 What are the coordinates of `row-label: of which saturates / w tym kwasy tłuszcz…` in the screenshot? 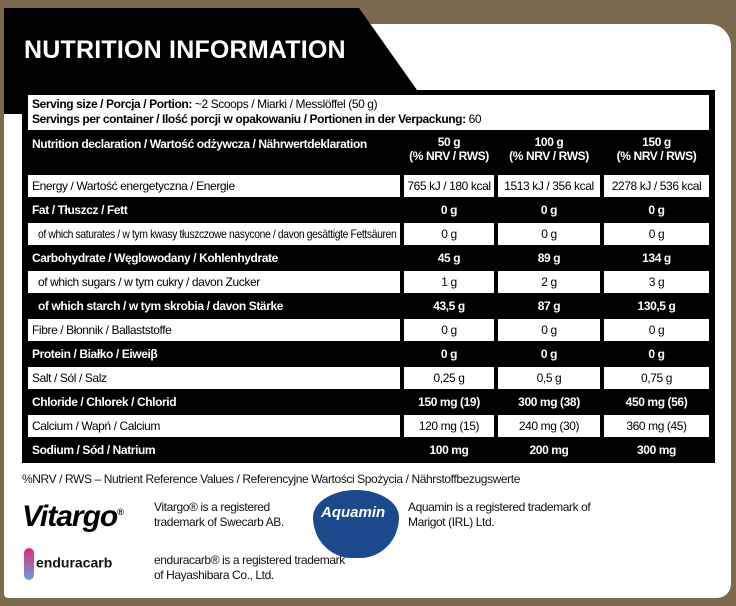 It's located at (214, 234).